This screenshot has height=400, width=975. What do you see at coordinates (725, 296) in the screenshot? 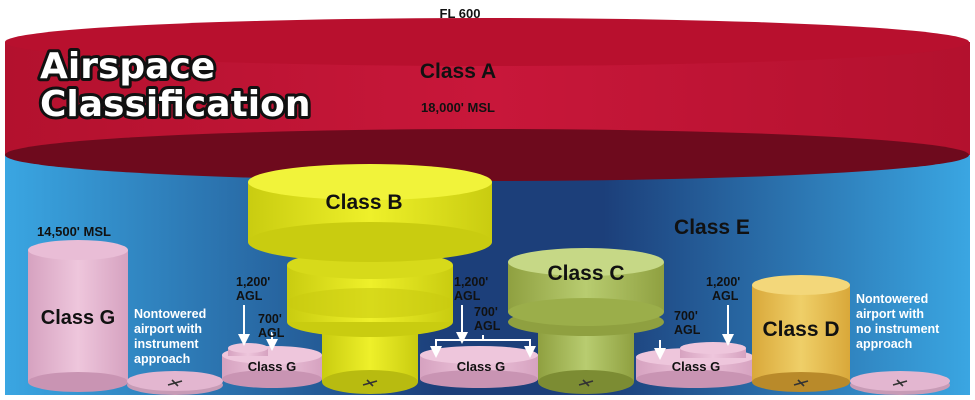
I see `agl-1200-right-unit: AGL` at bounding box center [725, 296].